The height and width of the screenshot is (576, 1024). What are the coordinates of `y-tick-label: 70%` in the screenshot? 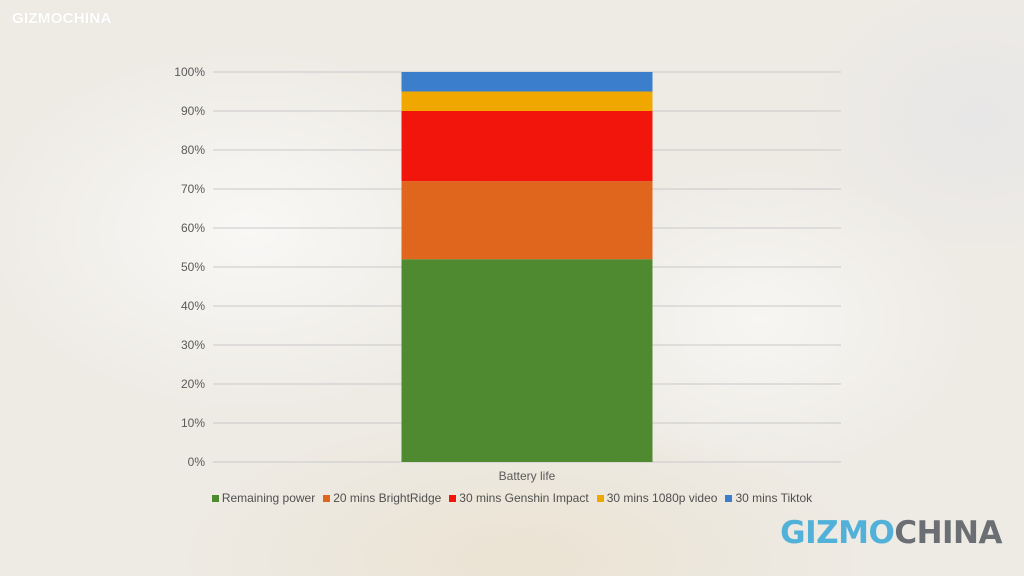 It's located at (193, 189).